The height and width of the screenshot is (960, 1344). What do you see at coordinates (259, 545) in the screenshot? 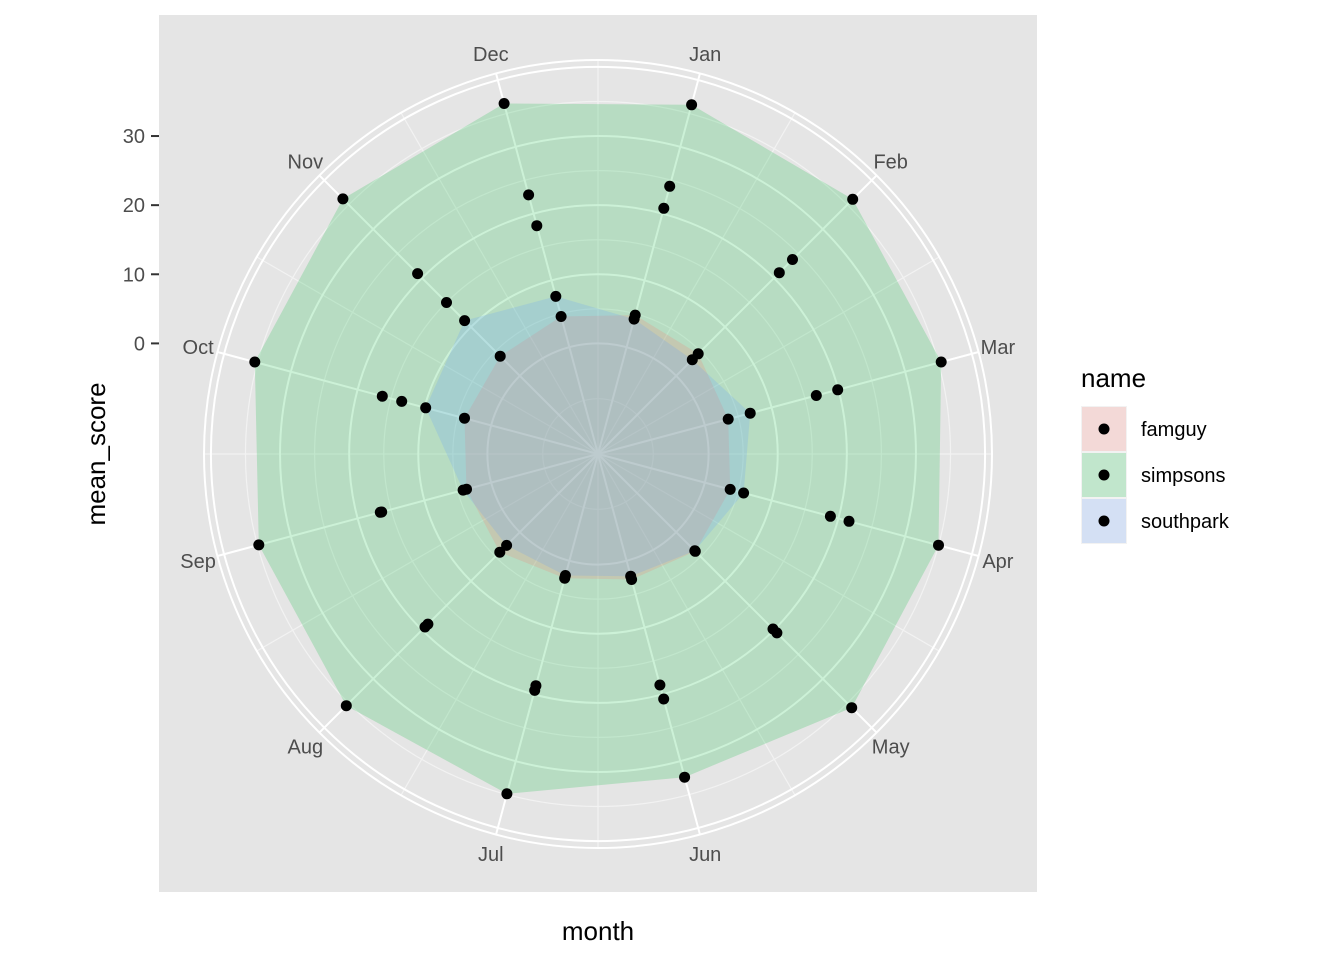
I see `point-simpsons-sep` at bounding box center [259, 545].